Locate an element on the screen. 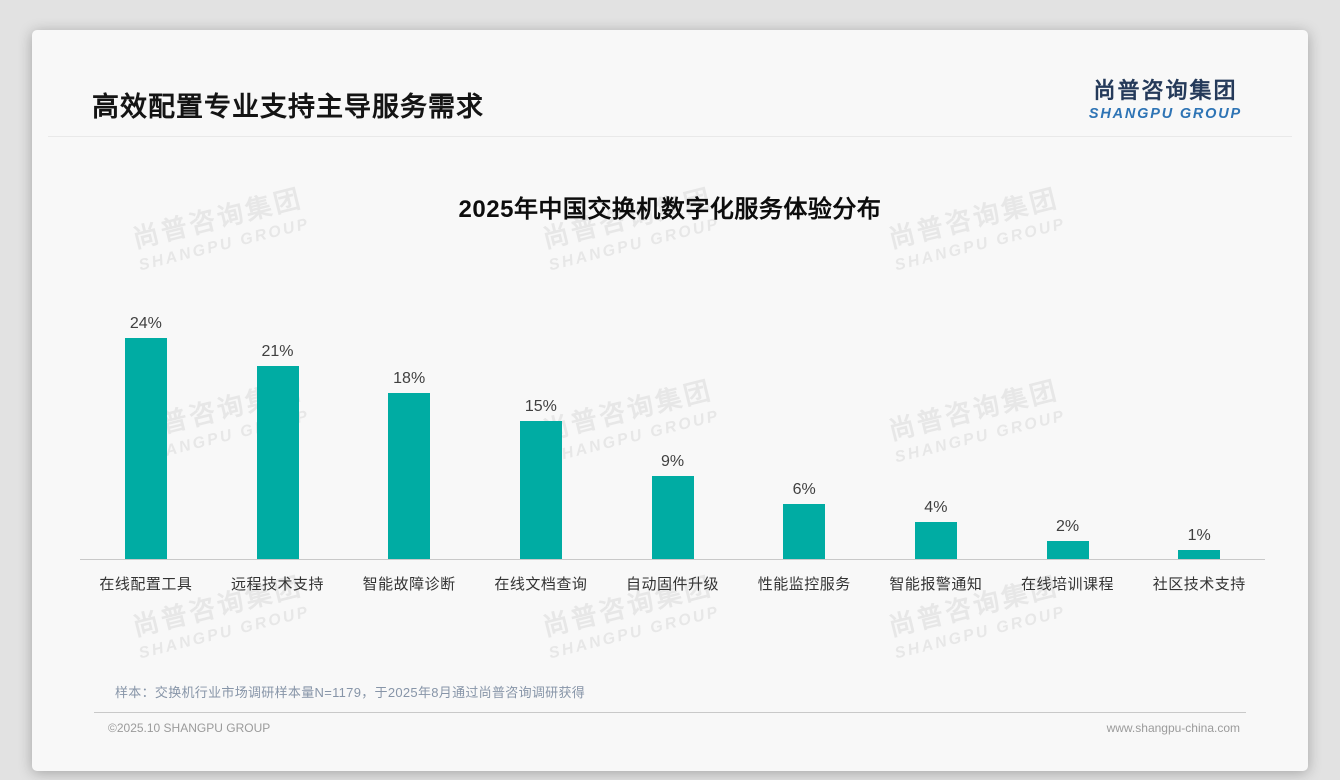  footer-divider is located at coordinates (670, 712).